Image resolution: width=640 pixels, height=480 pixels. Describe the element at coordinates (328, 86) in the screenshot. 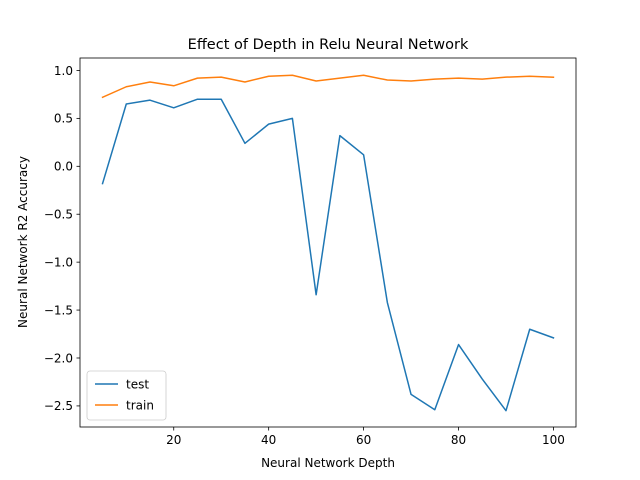

I see `series-line-train` at that location.